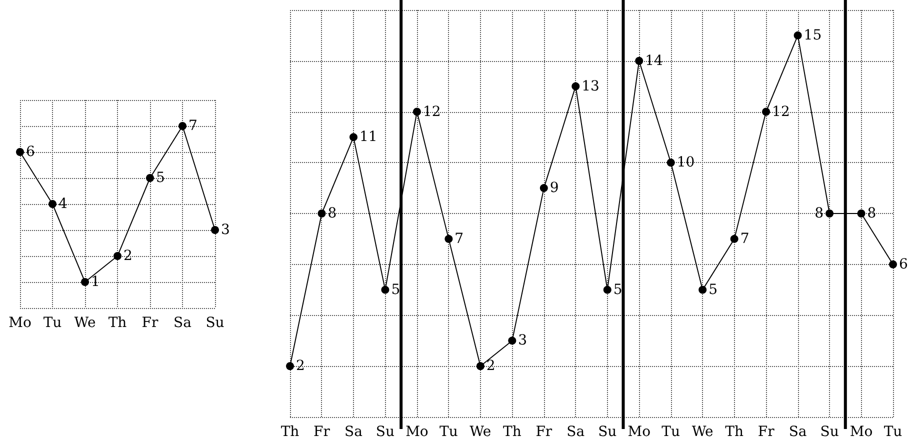 This screenshot has width=911, height=447. Describe the element at coordinates (591, 86) in the screenshot. I see `data-label: 13` at that location.